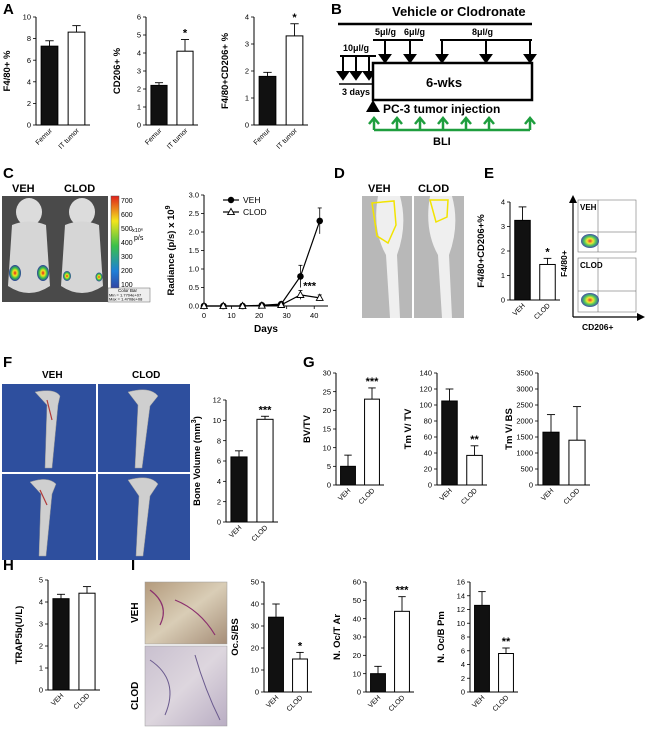 Image resolution: width=650 pixels, height=738 pixels. Describe the element at coordinates (602, 263) in the screenshot. I see `flow-plots: F4/80+ CD206+ VEH CLOD` at that location.